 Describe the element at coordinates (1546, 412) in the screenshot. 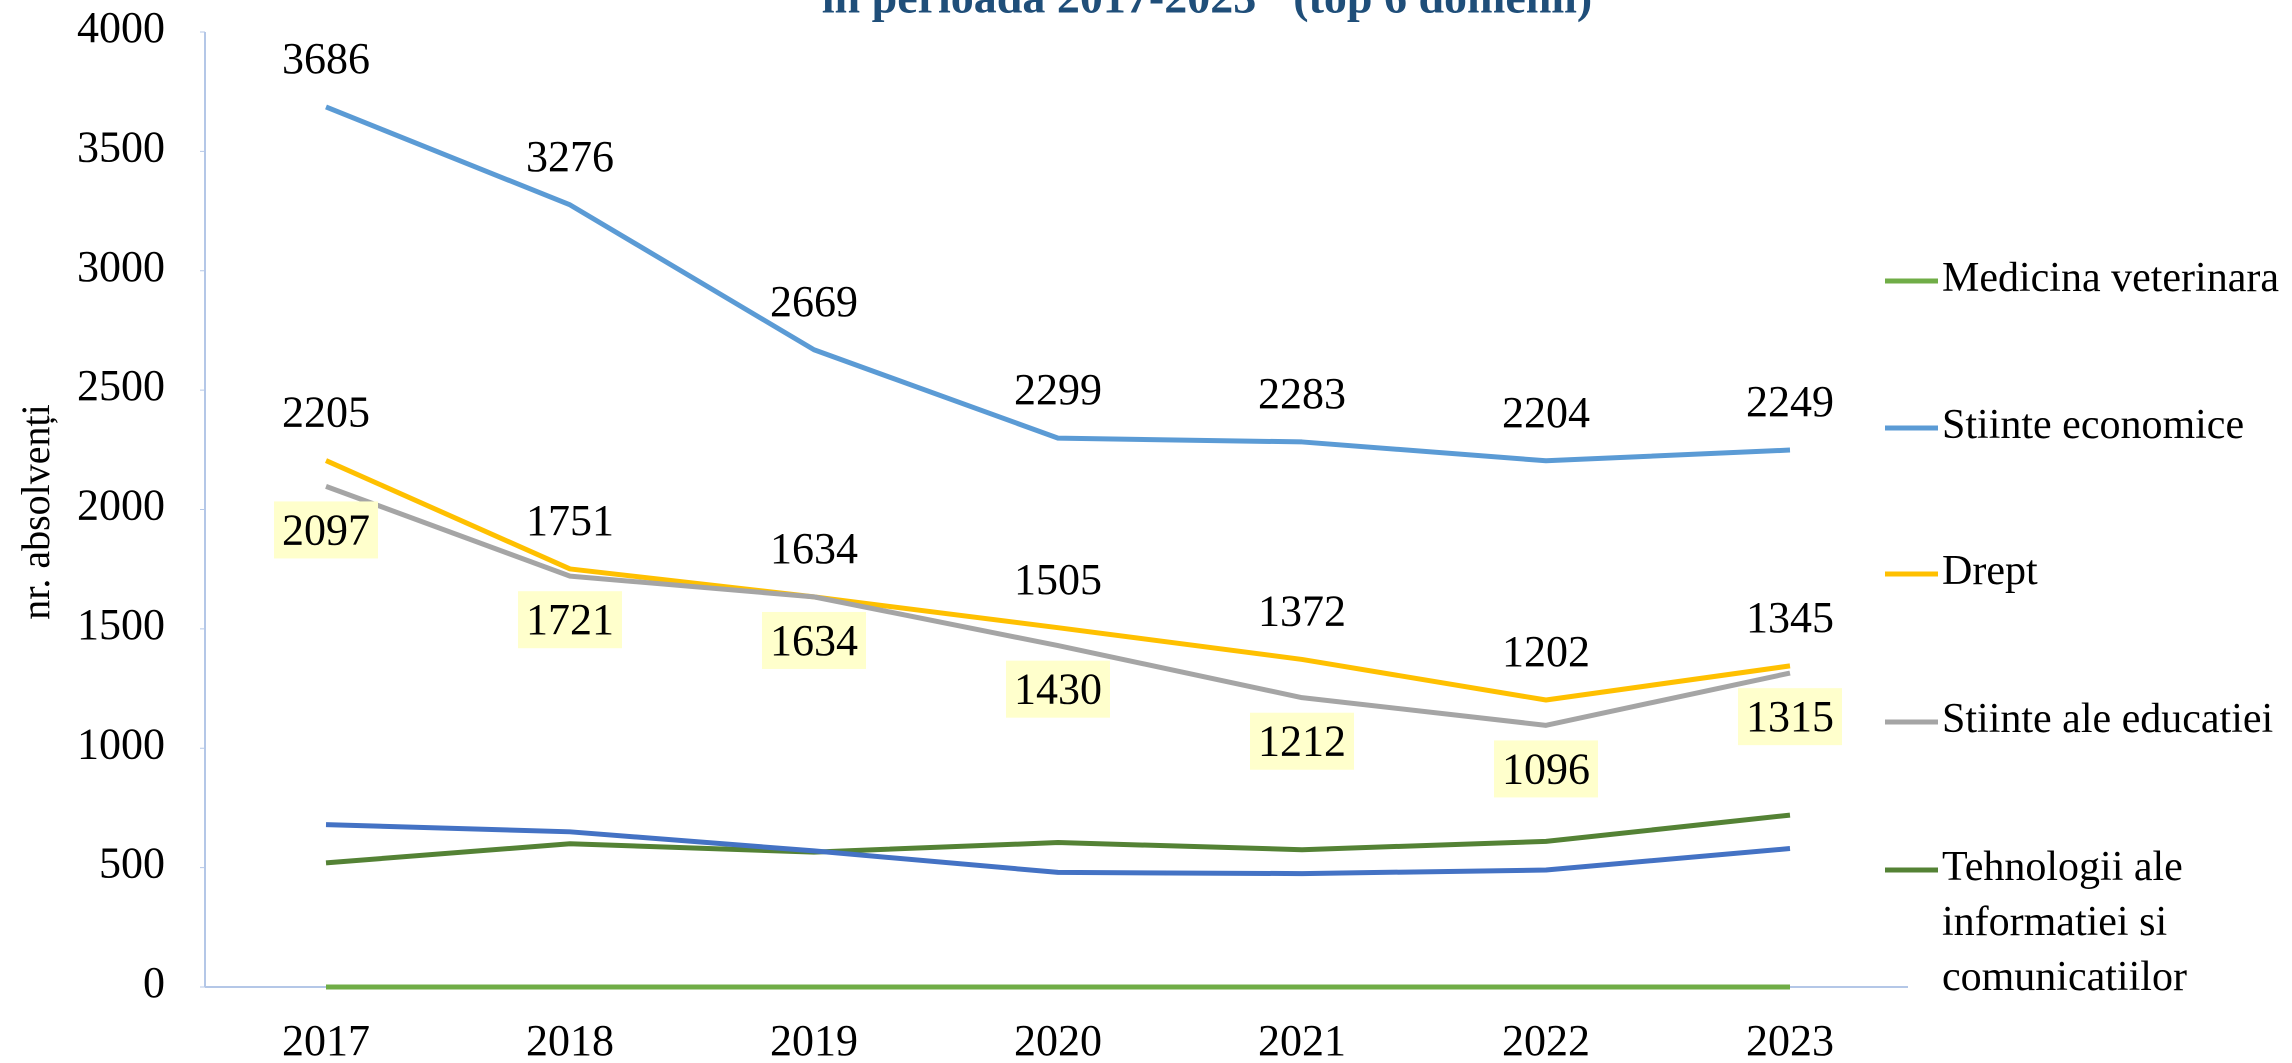

I see `data-label: 2204` at that location.